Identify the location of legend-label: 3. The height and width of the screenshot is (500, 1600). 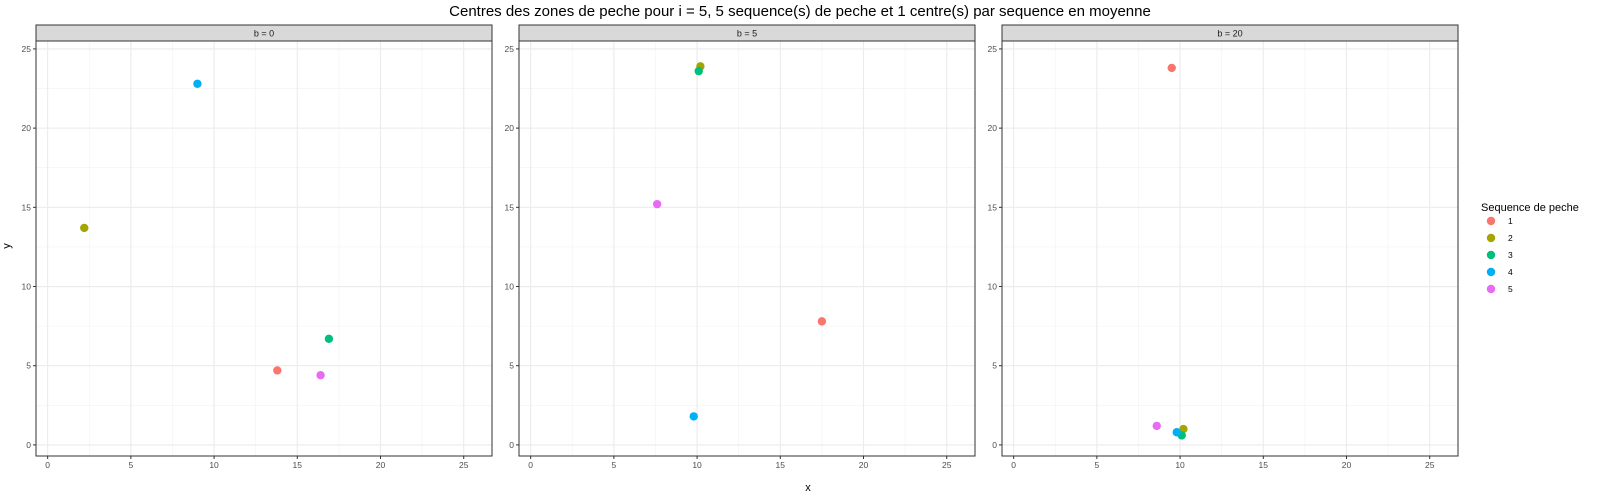
(1510, 255).